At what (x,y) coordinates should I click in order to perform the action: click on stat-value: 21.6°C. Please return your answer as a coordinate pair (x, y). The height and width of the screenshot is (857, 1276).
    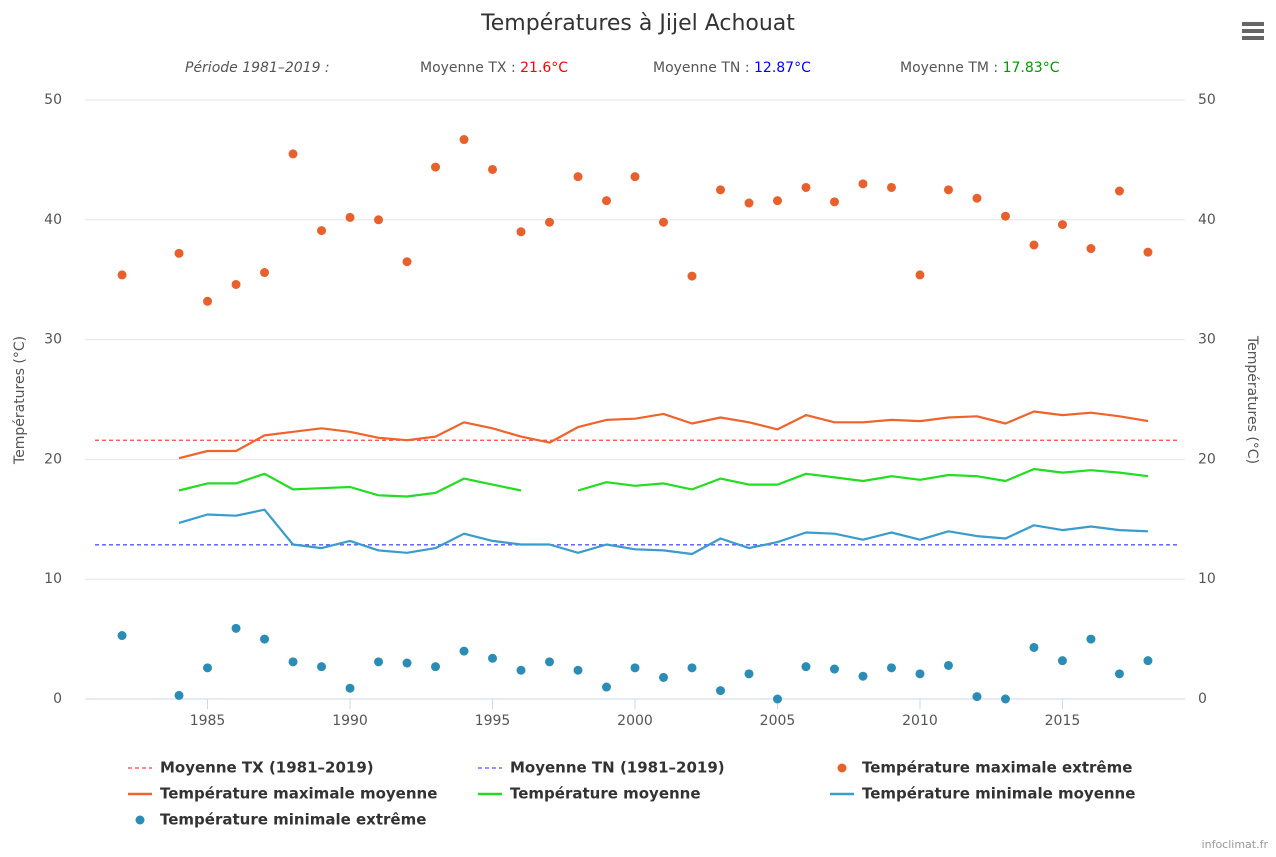
    Looking at the image, I should click on (544, 68).